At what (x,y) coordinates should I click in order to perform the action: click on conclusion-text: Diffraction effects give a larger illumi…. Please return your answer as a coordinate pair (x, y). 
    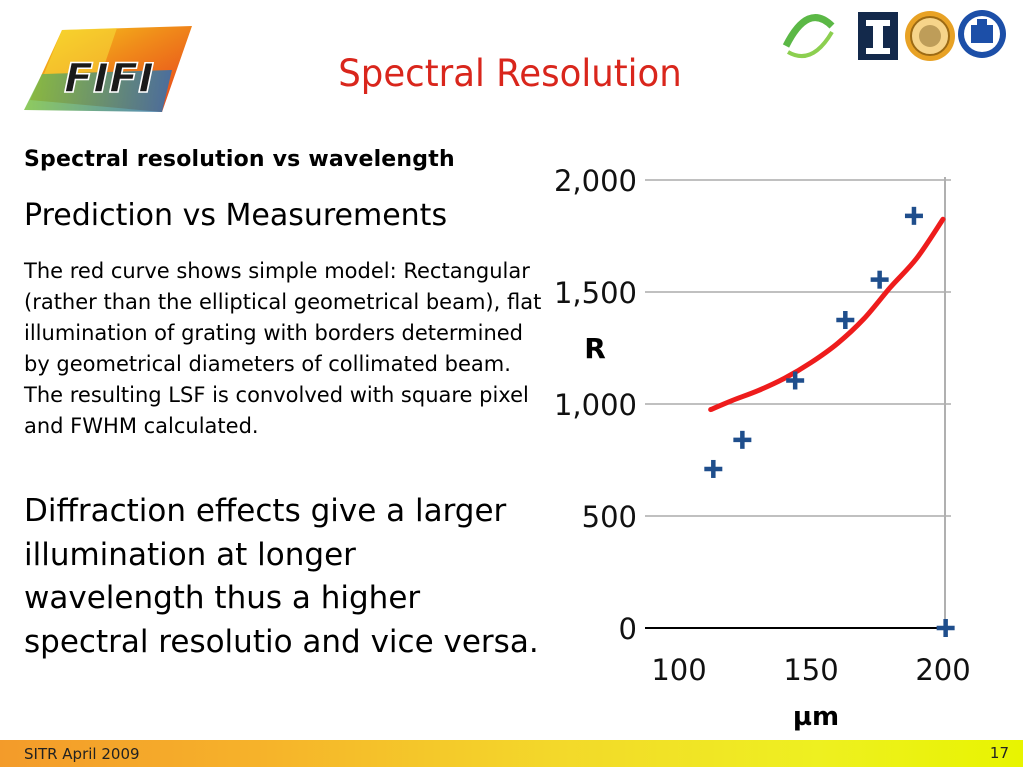
    Looking at the image, I should click on (281, 576).